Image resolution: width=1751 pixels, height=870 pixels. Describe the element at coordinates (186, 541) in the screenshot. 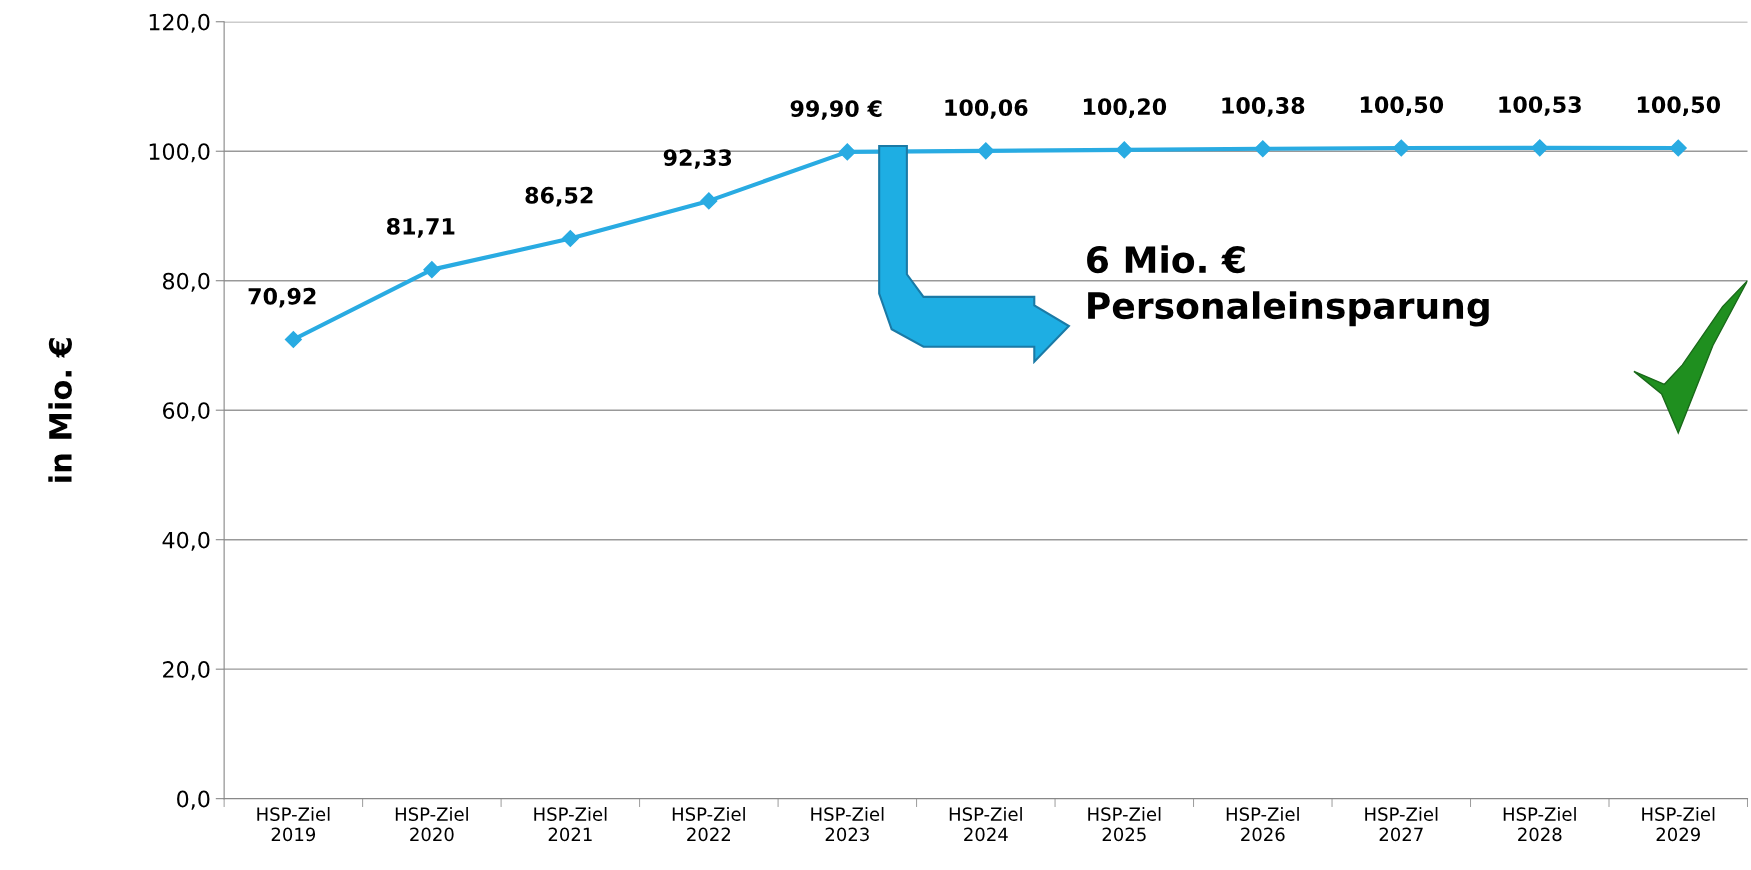

I see `y-tick-label: 40,0` at that location.